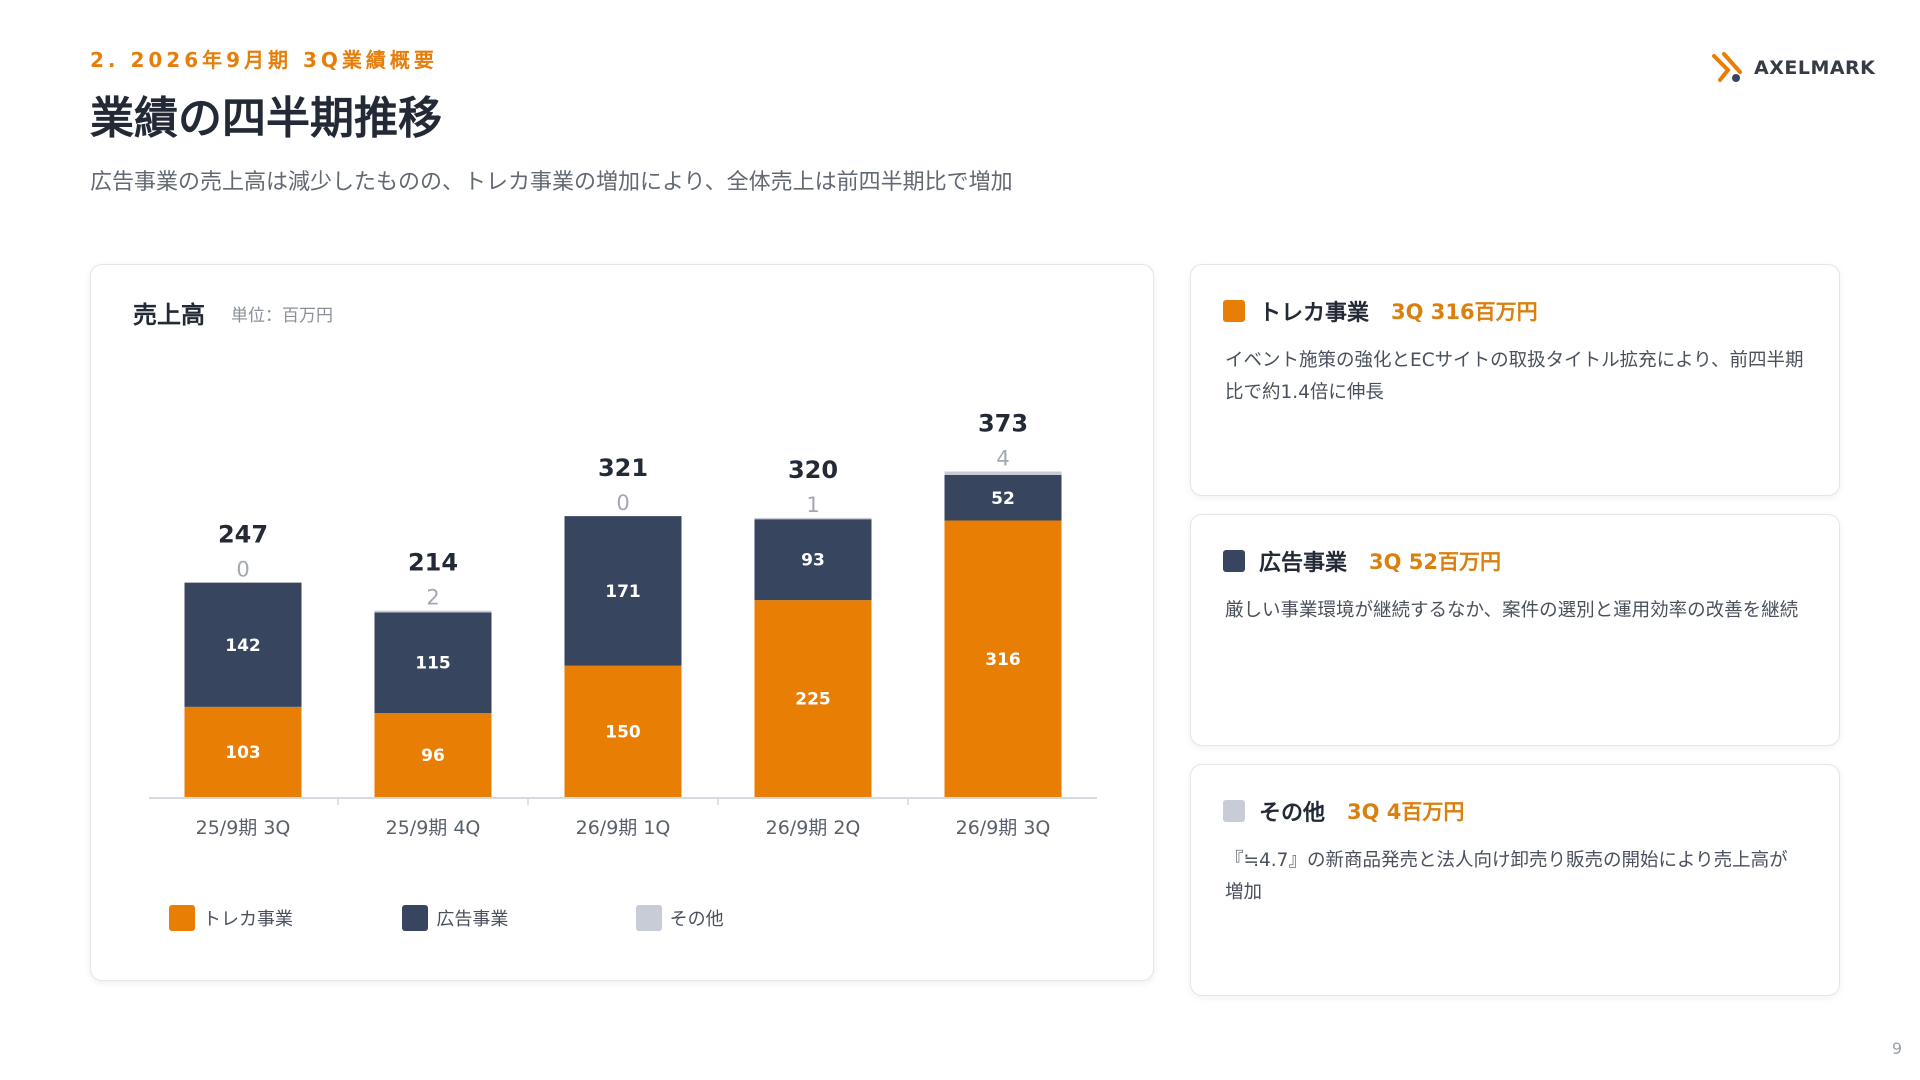 The height and width of the screenshot is (1080, 1920). I want to click on legend-label: その他, so click(696, 919).